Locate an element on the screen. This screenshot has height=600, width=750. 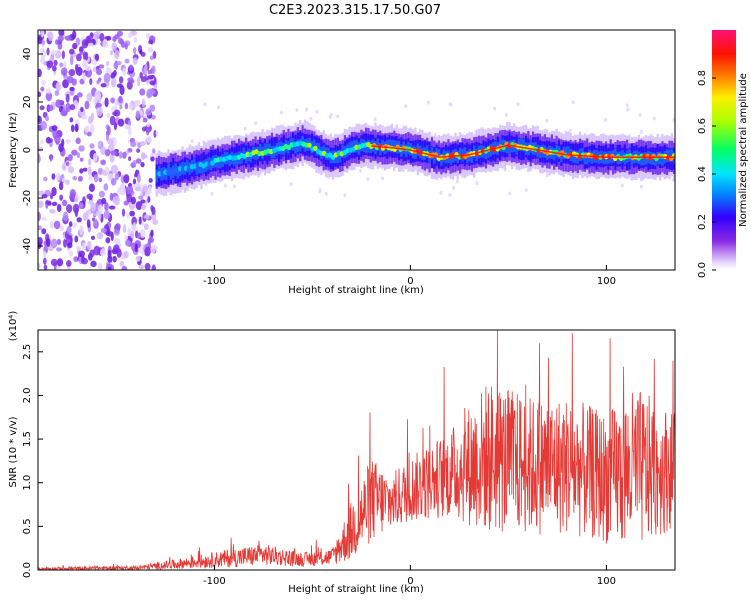
snr-x-ticks: -100 0 100 is located at coordinates (409, 576).